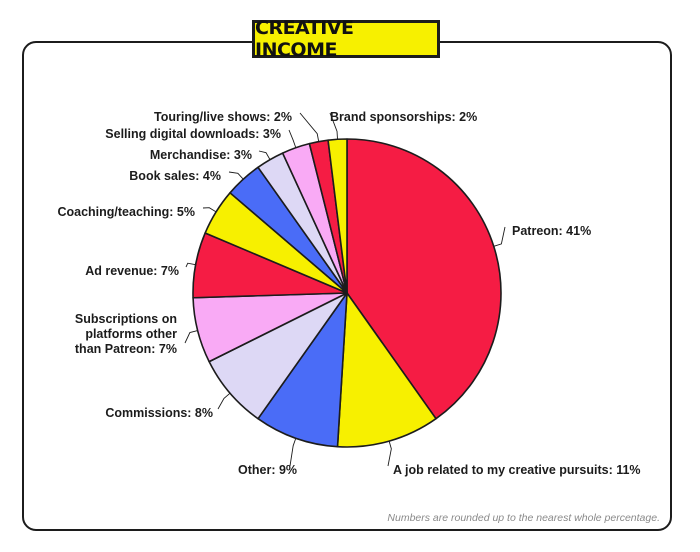 This screenshot has height=552, width=700. Describe the element at coordinates (424, 279) in the screenshot. I see `pie-slice-patreon` at that location.